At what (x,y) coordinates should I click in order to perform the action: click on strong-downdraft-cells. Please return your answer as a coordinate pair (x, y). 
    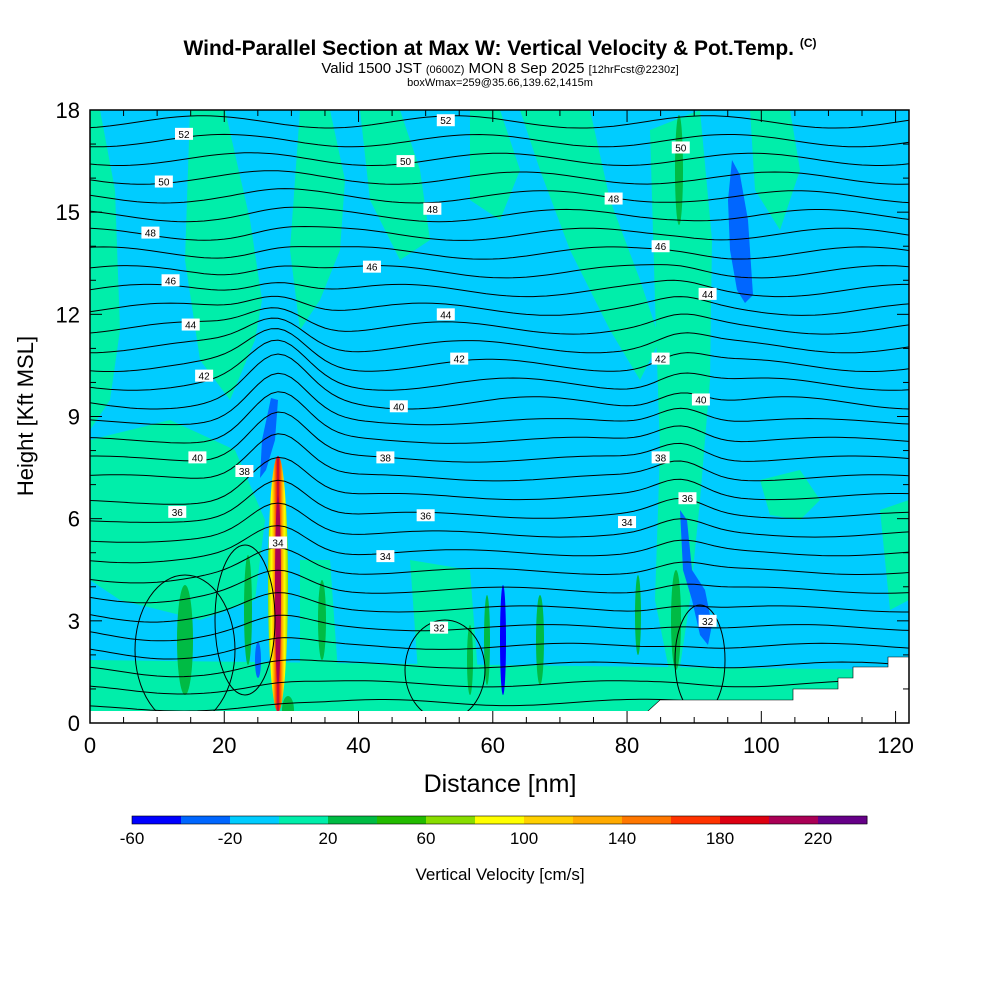
    Looking at the image, I should click on (503, 640).